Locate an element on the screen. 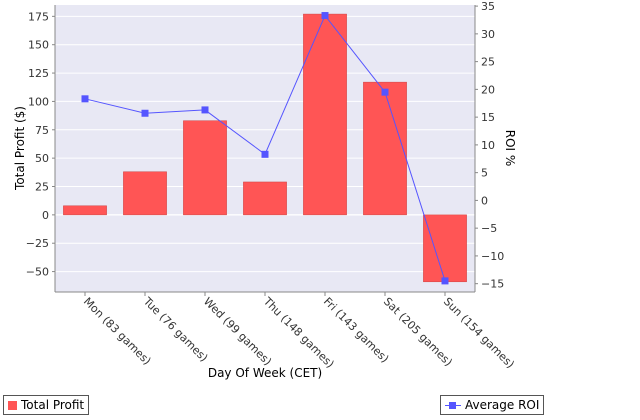 This screenshot has height=420, width=640. right-tick-label: −10 is located at coordinates (492, 256).